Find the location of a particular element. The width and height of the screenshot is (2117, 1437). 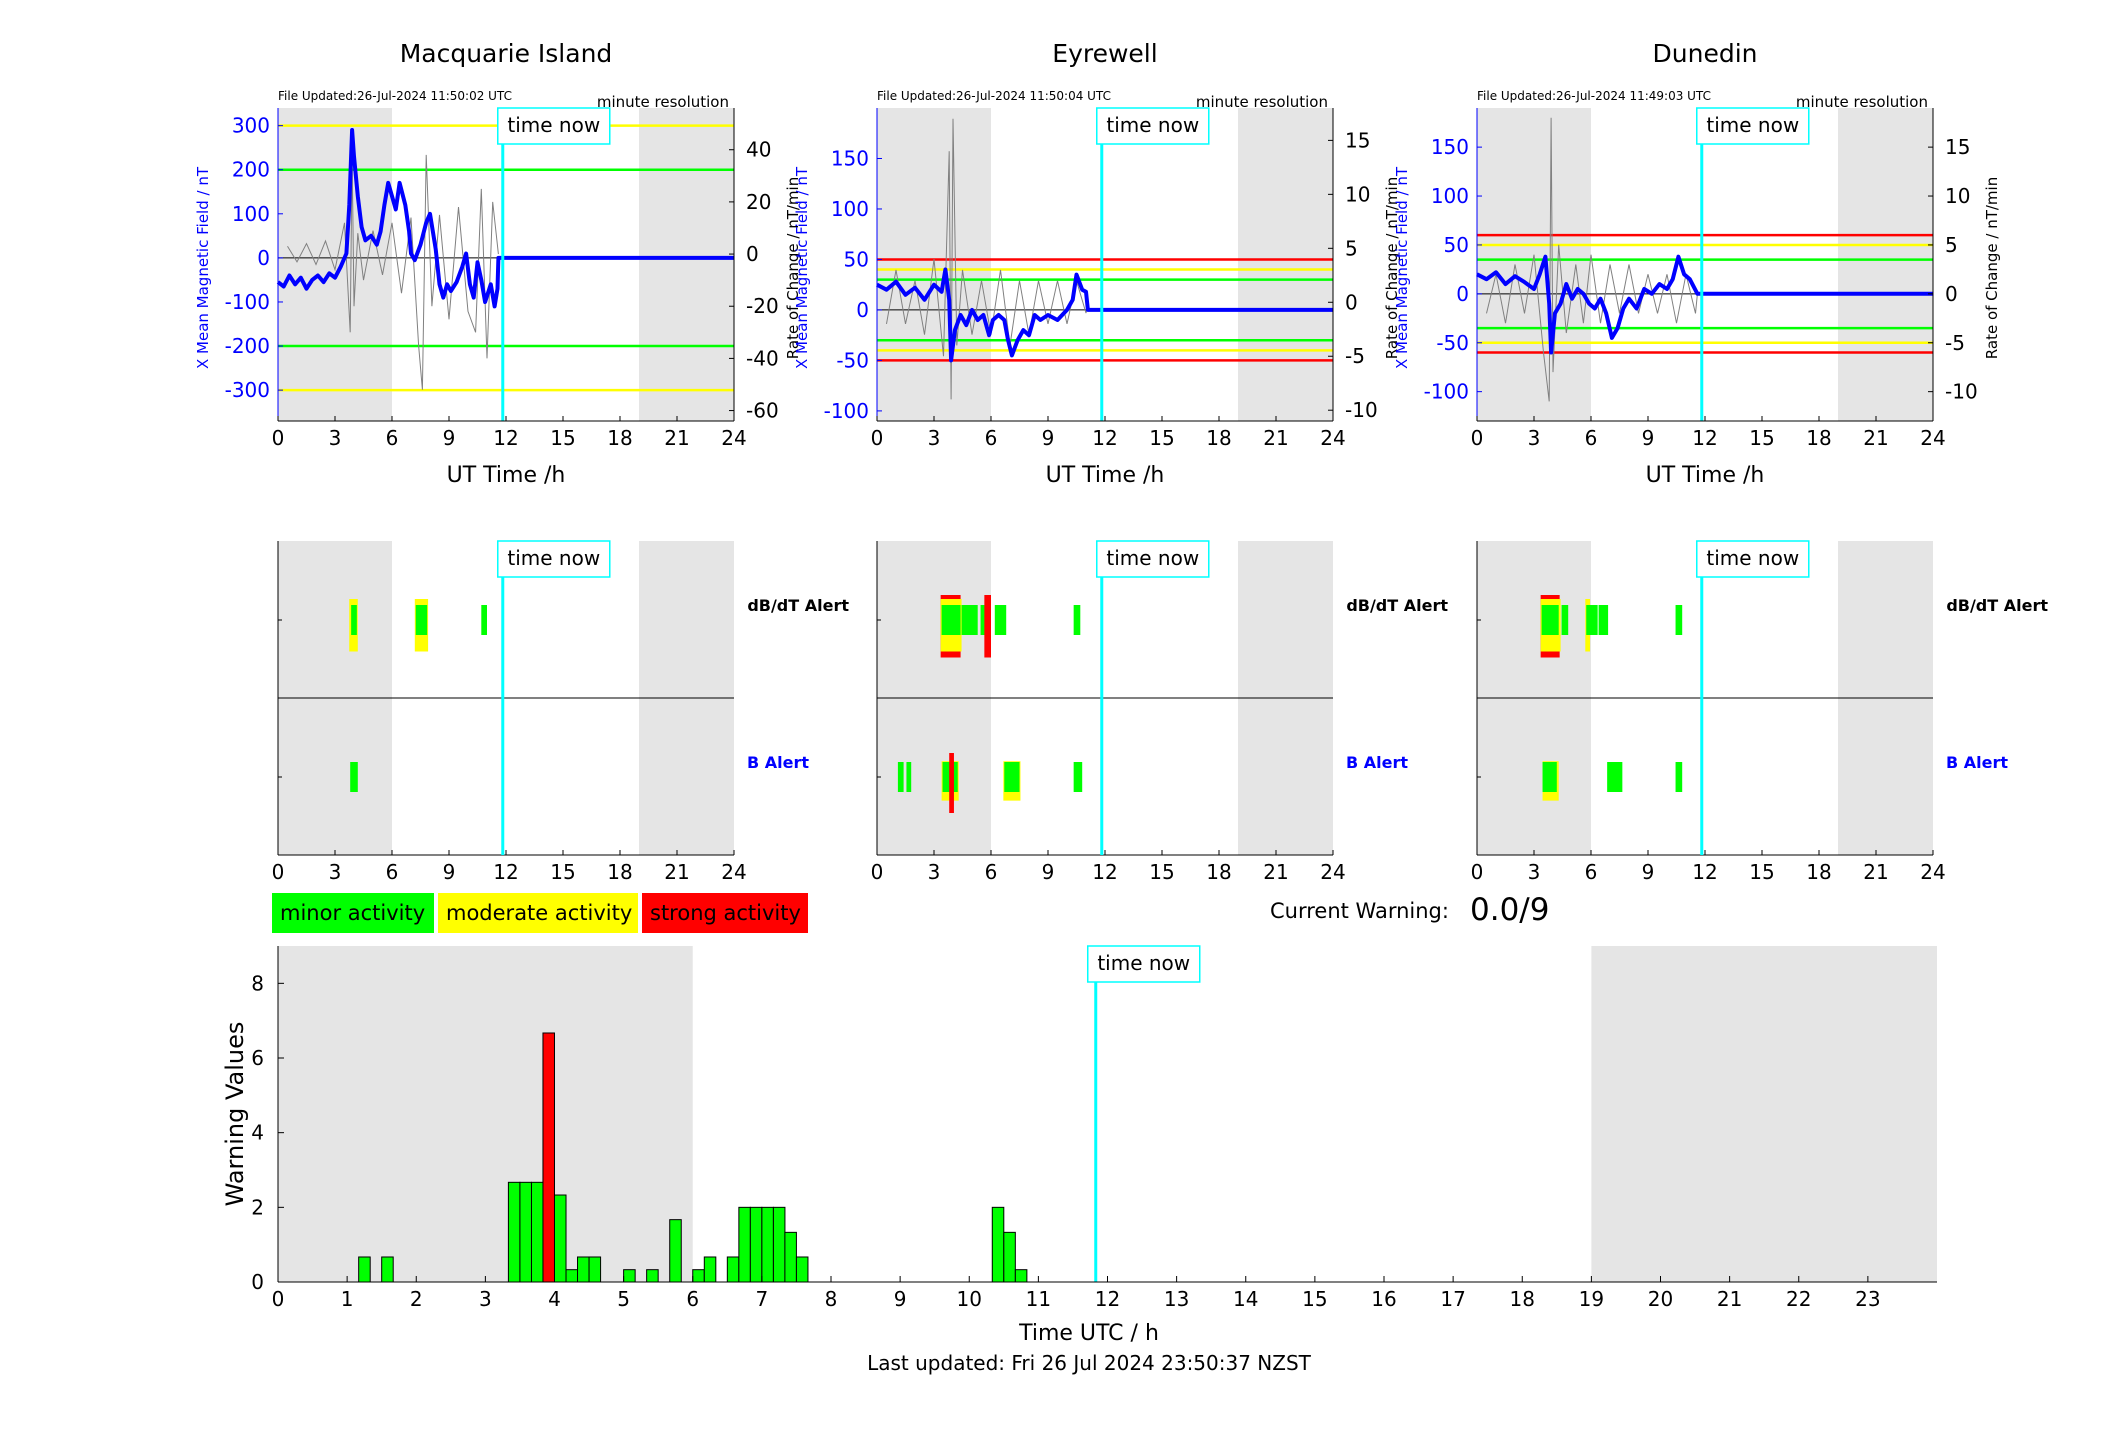

left-tick-label: -200 is located at coordinates (247, 346).